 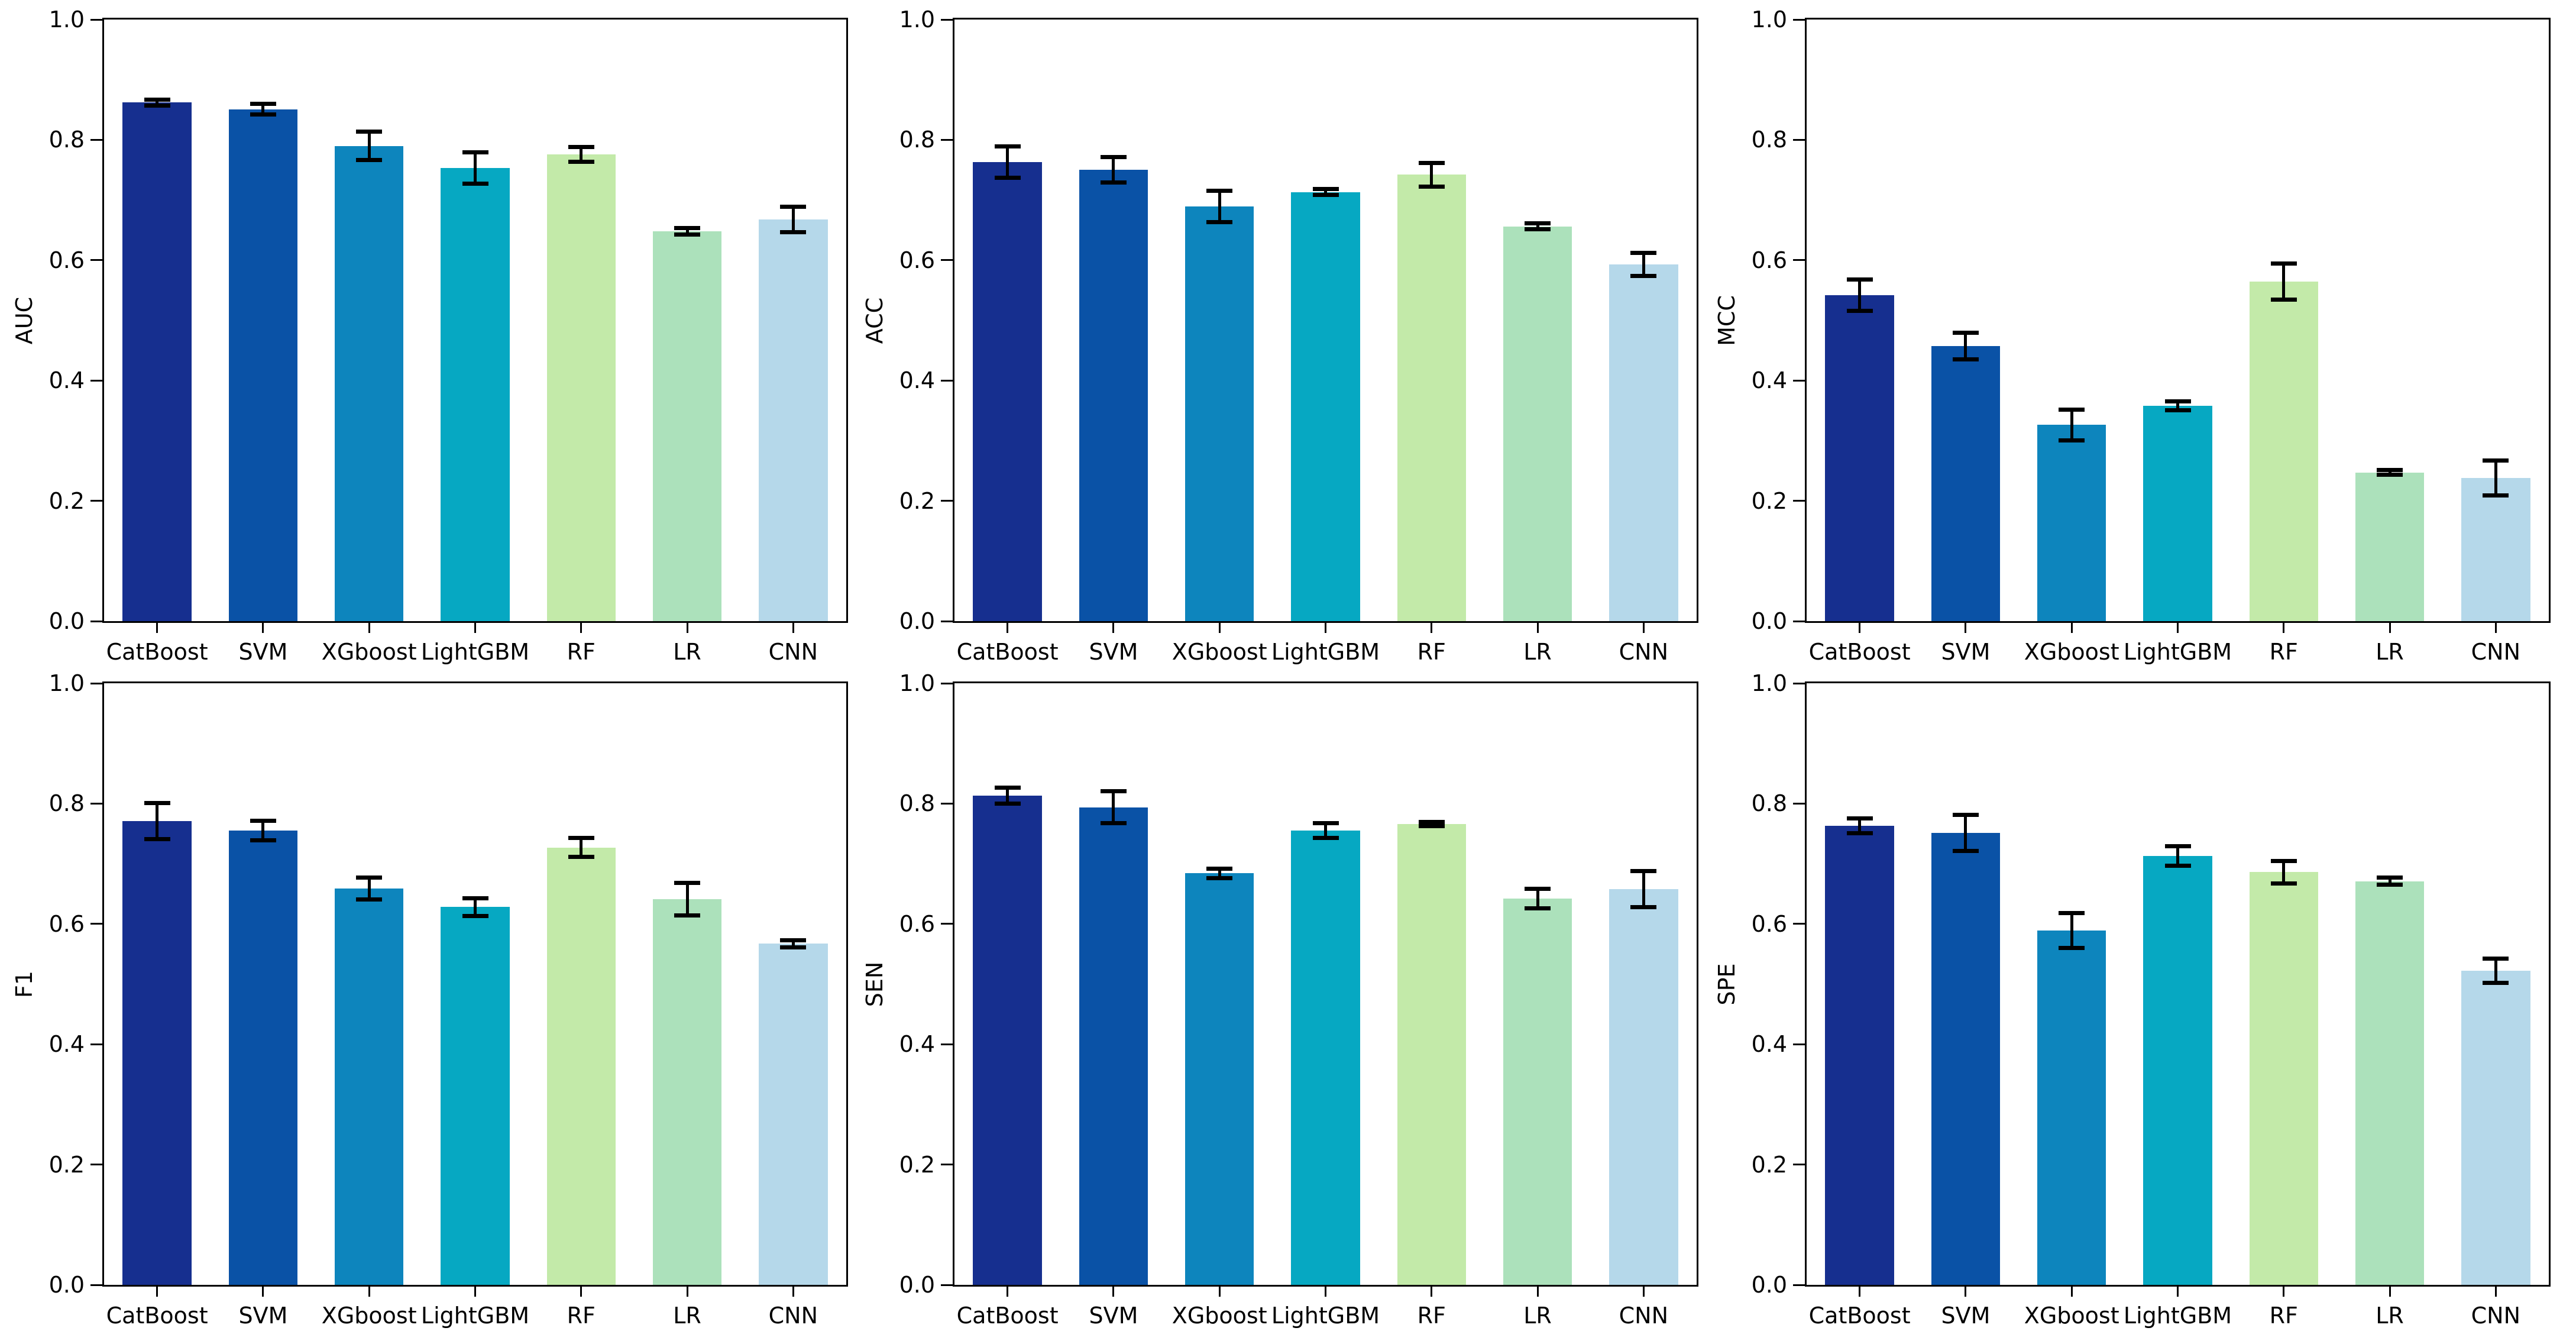 What do you see at coordinates (475, 916) in the screenshot?
I see `errorbar-cap-bottom-f1-lightgbm` at bounding box center [475, 916].